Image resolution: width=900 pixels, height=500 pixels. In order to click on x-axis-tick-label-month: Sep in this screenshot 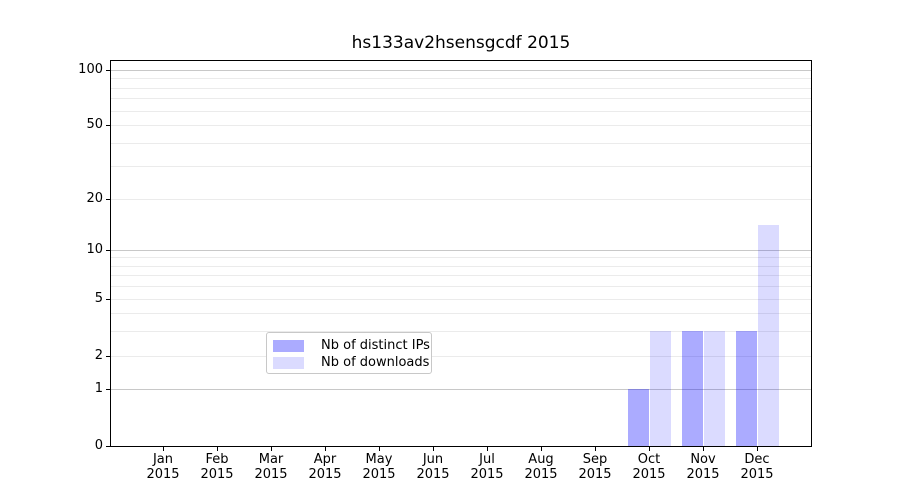, I will do `click(595, 459)`.